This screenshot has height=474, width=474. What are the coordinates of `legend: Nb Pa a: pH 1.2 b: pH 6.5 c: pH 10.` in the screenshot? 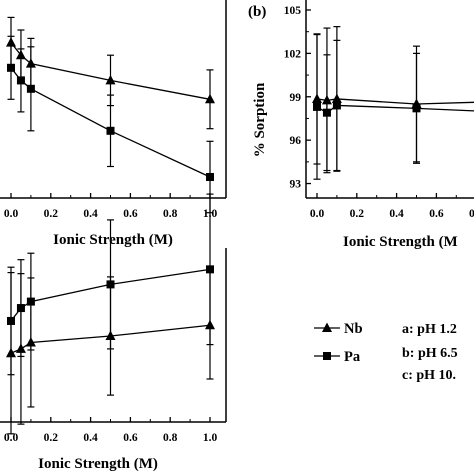 It's located at (386, 352).